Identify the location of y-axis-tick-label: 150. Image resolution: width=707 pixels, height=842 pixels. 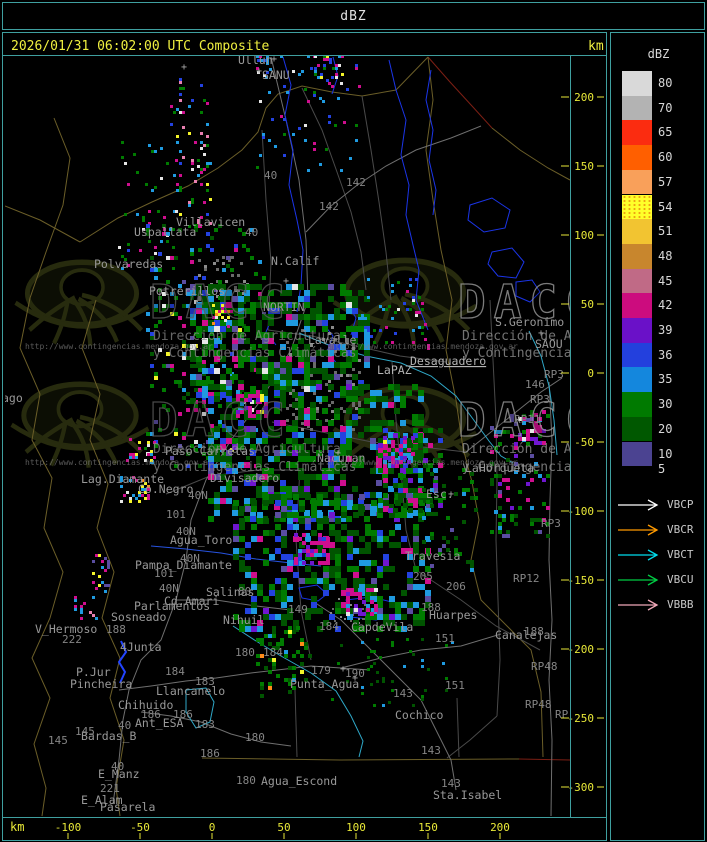
(584, 166).